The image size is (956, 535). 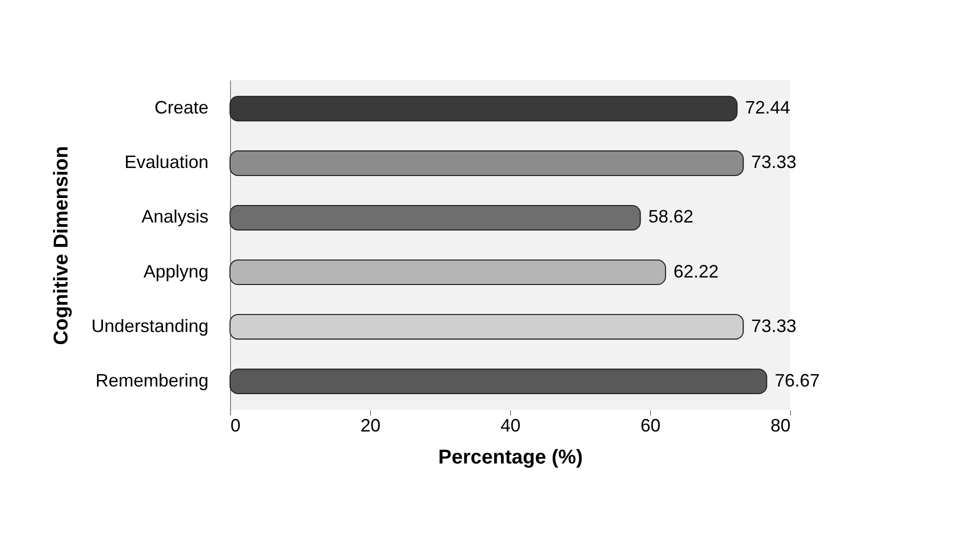 I want to click on x-tick-label: 80, so click(x=780, y=426).